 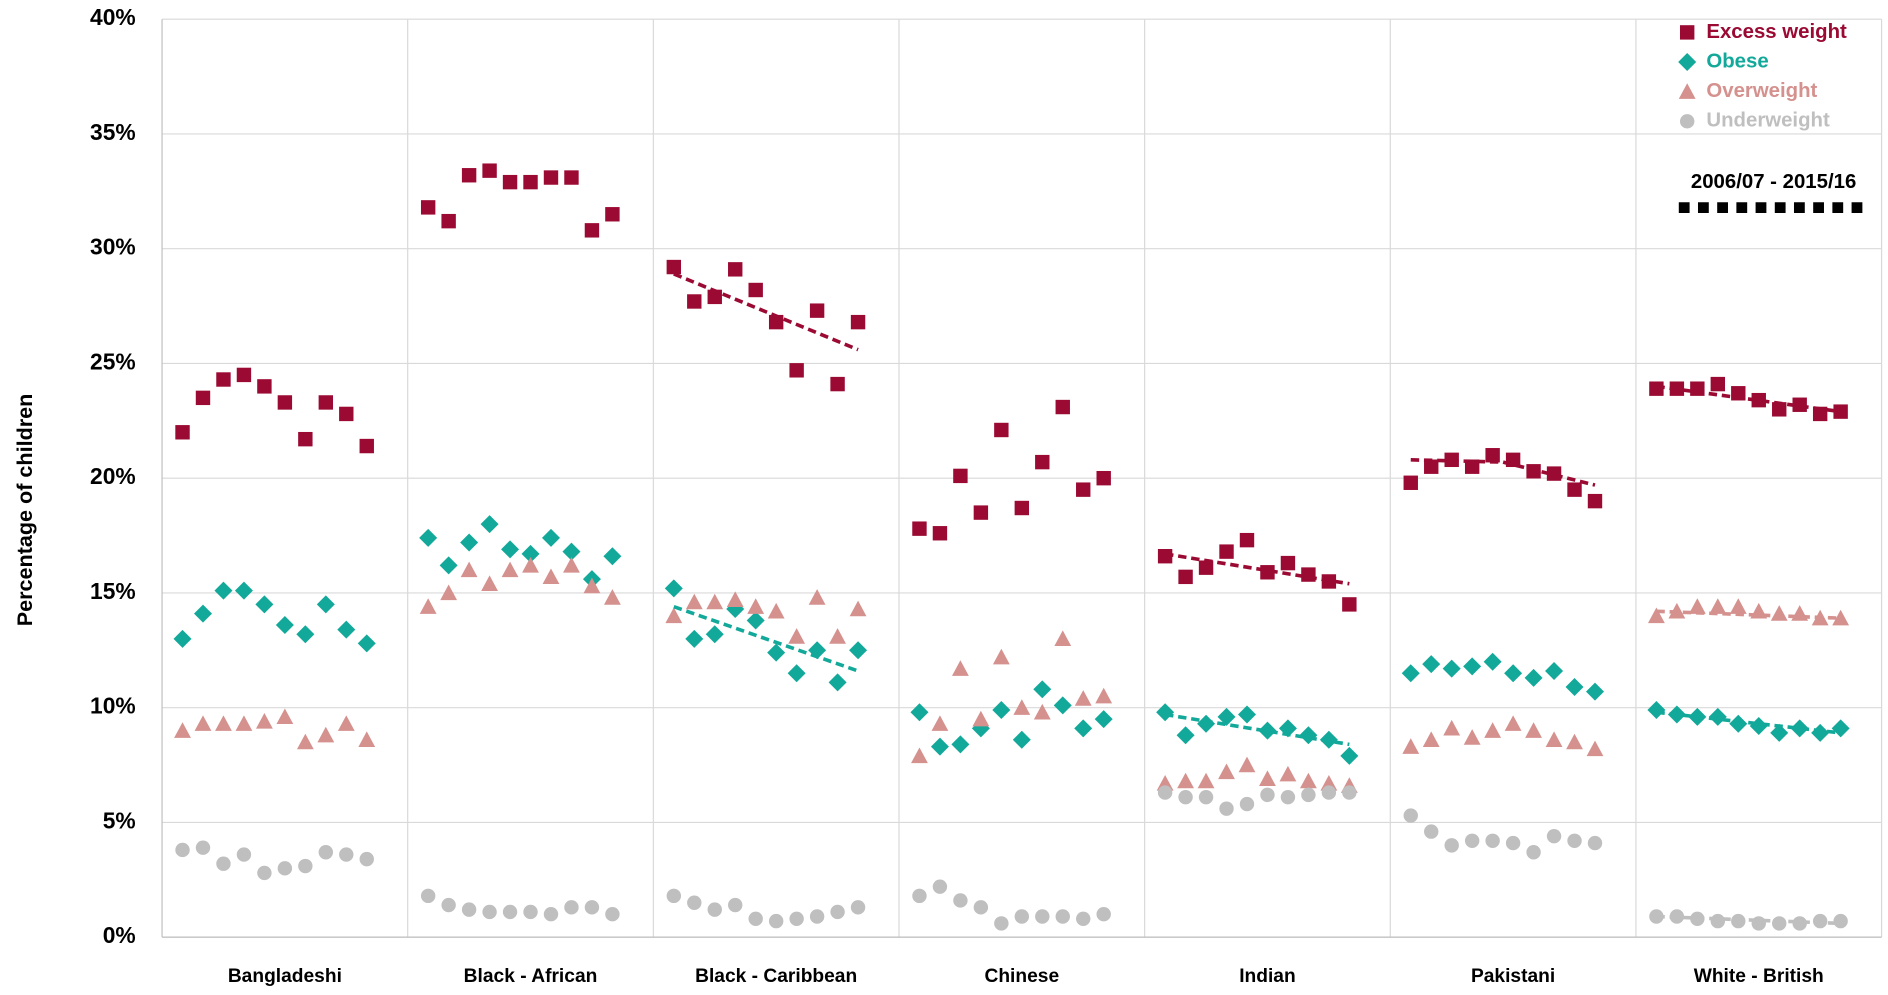 What do you see at coordinates (1687, 62) in the screenshot?
I see `legend-marker` at bounding box center [1687, 62].